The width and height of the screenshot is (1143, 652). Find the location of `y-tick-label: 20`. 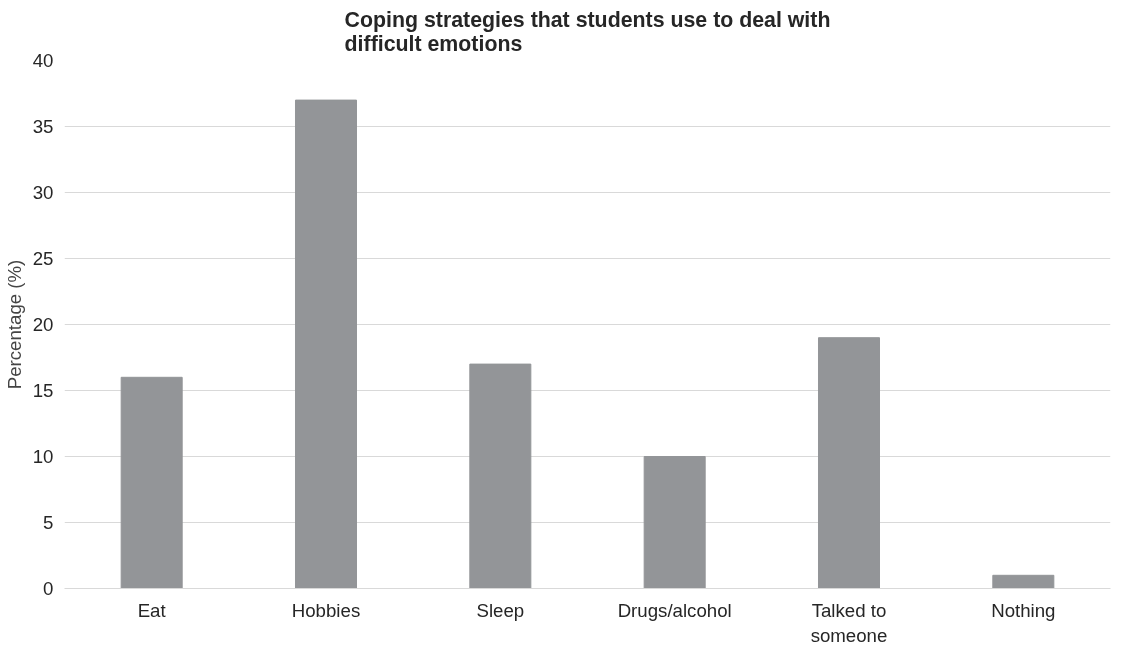

y-tick-label: 20 is located at coordinates (43, 324).